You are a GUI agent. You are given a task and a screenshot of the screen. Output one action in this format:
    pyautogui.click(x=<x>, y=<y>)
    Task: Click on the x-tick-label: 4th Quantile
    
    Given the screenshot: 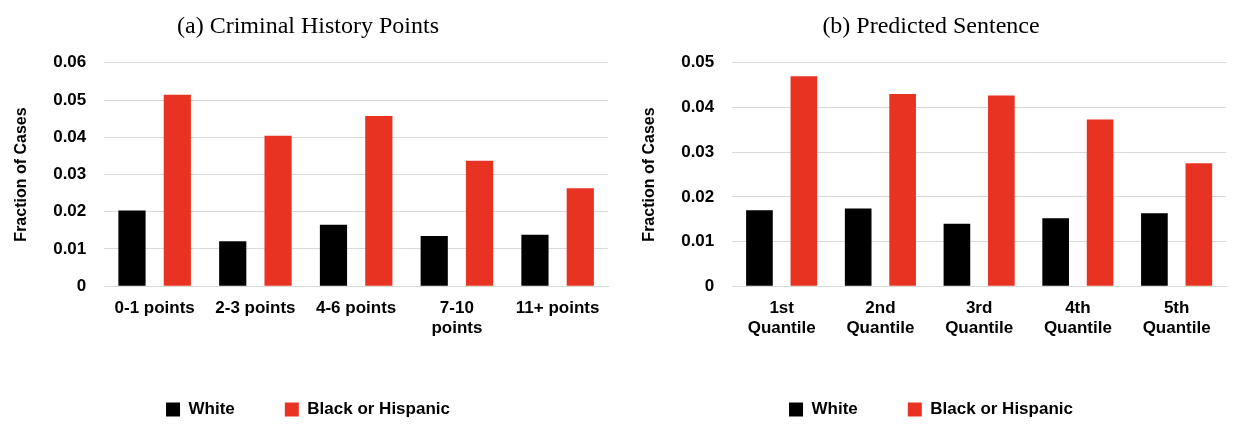 What is the action you would take?
    pyautogui.click(x=1077, y=318)
    